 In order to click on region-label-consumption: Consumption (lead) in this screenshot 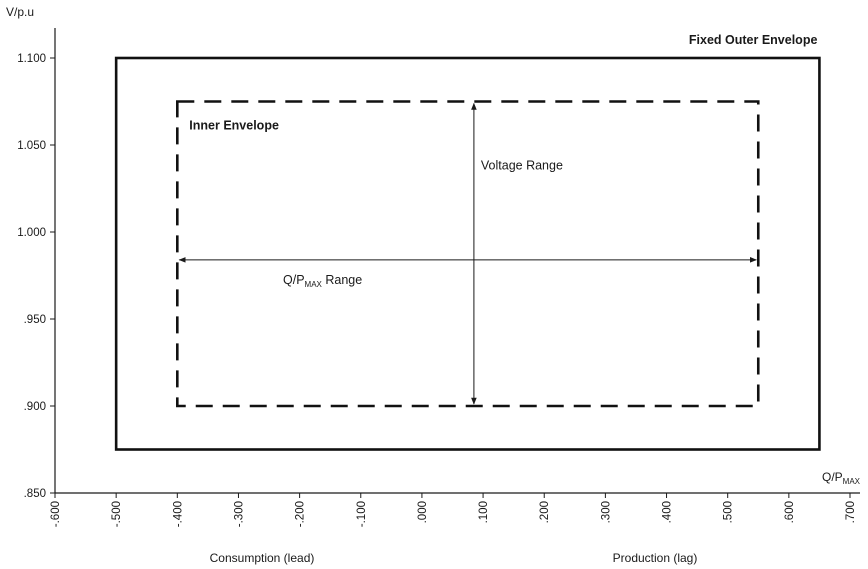, I will do `click(262, 558)`.